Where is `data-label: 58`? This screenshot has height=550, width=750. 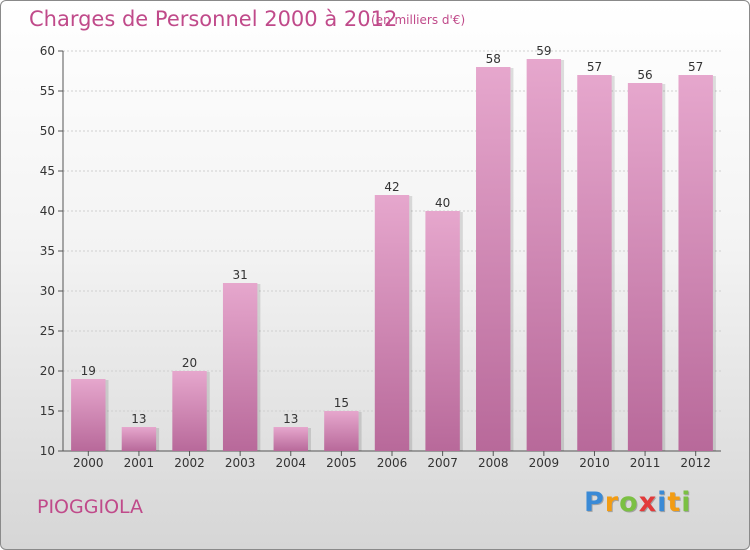 data-label: 58 is located at coordinates (493, 59).